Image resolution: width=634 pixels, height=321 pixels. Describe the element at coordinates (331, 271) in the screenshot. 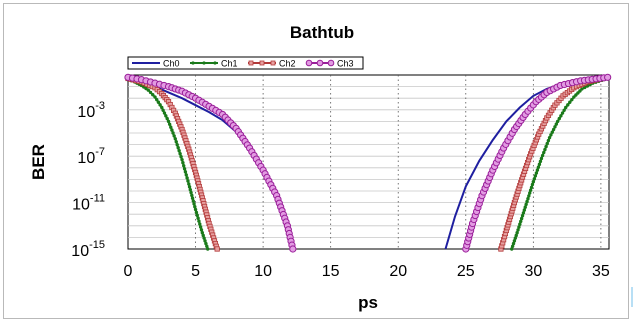

I see `x-tick-label: 15` at that location.